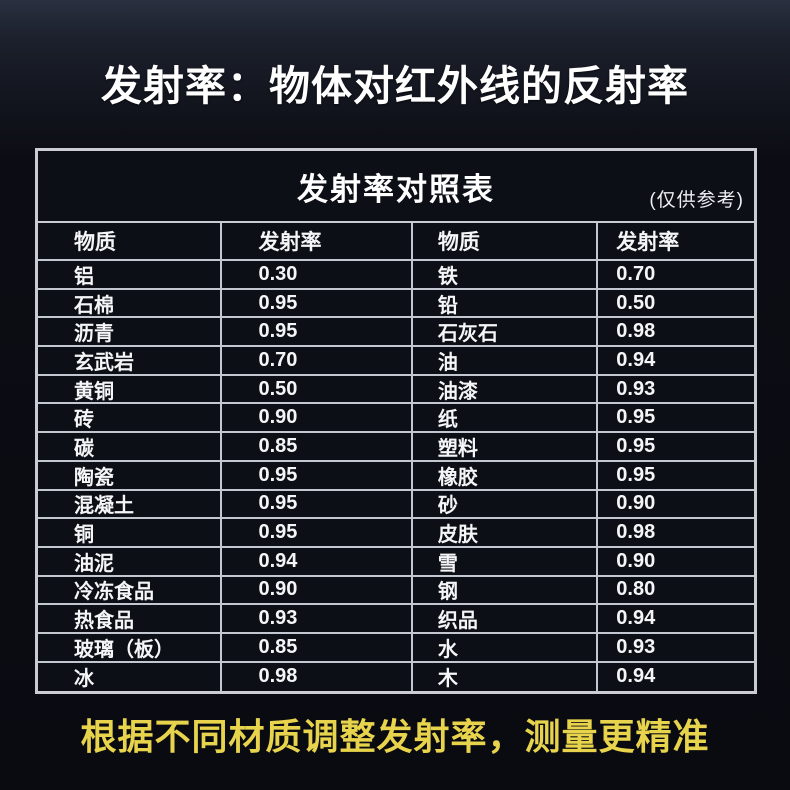  Describe the element at coordinates (130, 242) in the screenshot. I see `column-header-material-left: 物质` at that location.